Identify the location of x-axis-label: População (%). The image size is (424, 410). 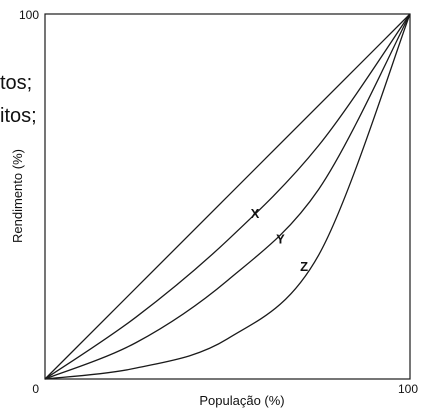
(241, 400).